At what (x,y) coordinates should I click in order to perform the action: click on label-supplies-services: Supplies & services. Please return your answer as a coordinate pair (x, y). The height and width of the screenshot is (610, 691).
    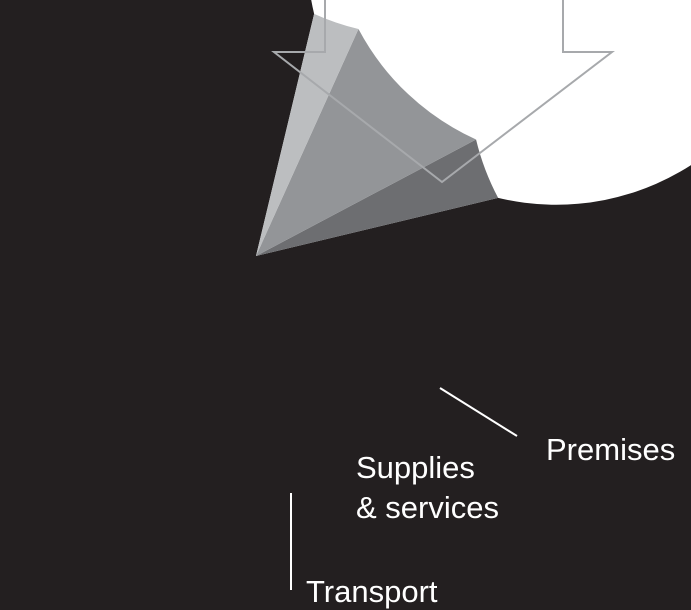
    Looking at the image, I should click on (427, 487).